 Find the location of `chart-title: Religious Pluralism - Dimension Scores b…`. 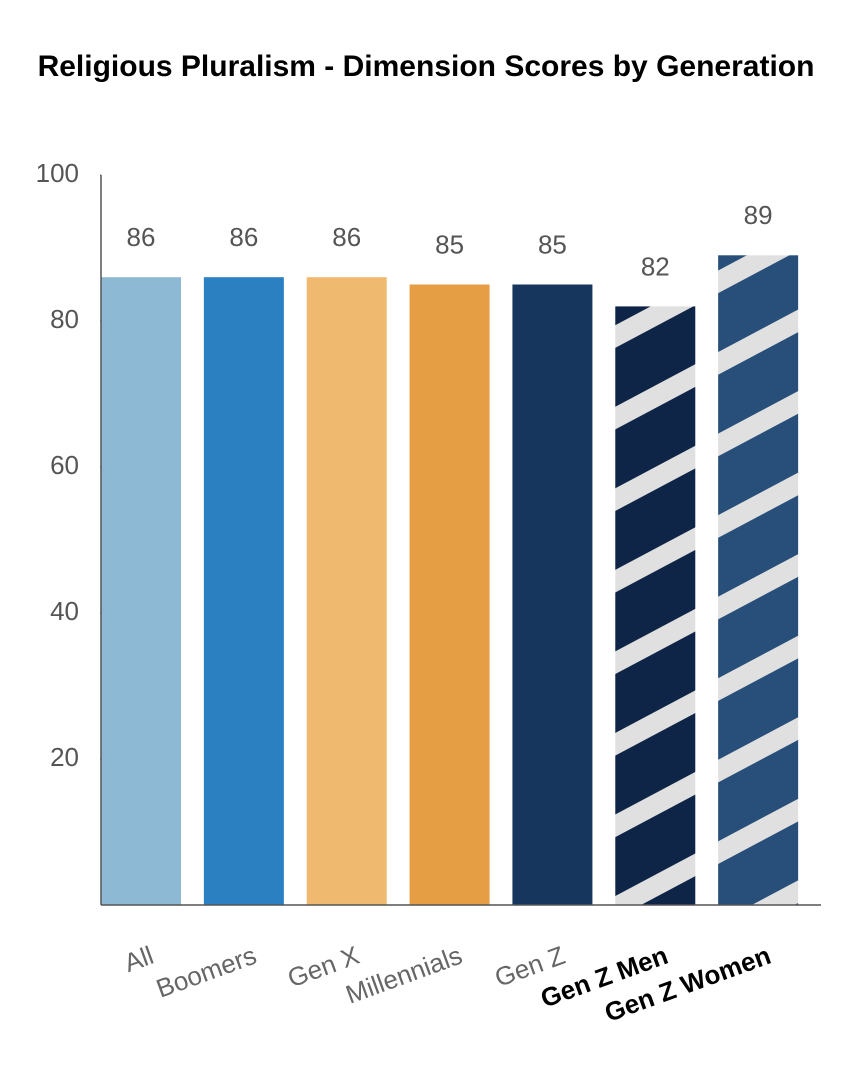

chart-title: Religious Pluralism - Dimension Scores b… is located at coordinates (426, 66).